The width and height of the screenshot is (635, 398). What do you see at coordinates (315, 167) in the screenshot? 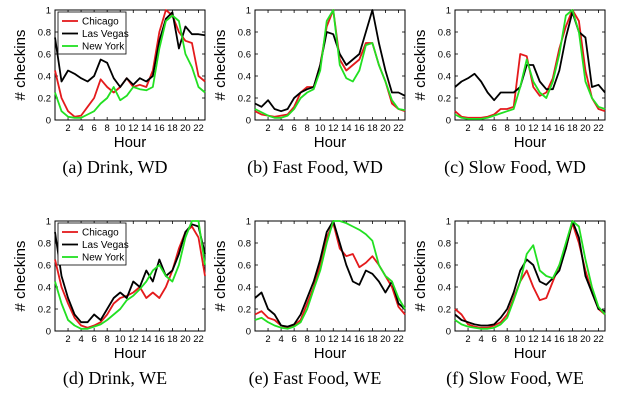
I see `panel-caption: (b) Fast Food, WD` at bounding box center [315, 167].